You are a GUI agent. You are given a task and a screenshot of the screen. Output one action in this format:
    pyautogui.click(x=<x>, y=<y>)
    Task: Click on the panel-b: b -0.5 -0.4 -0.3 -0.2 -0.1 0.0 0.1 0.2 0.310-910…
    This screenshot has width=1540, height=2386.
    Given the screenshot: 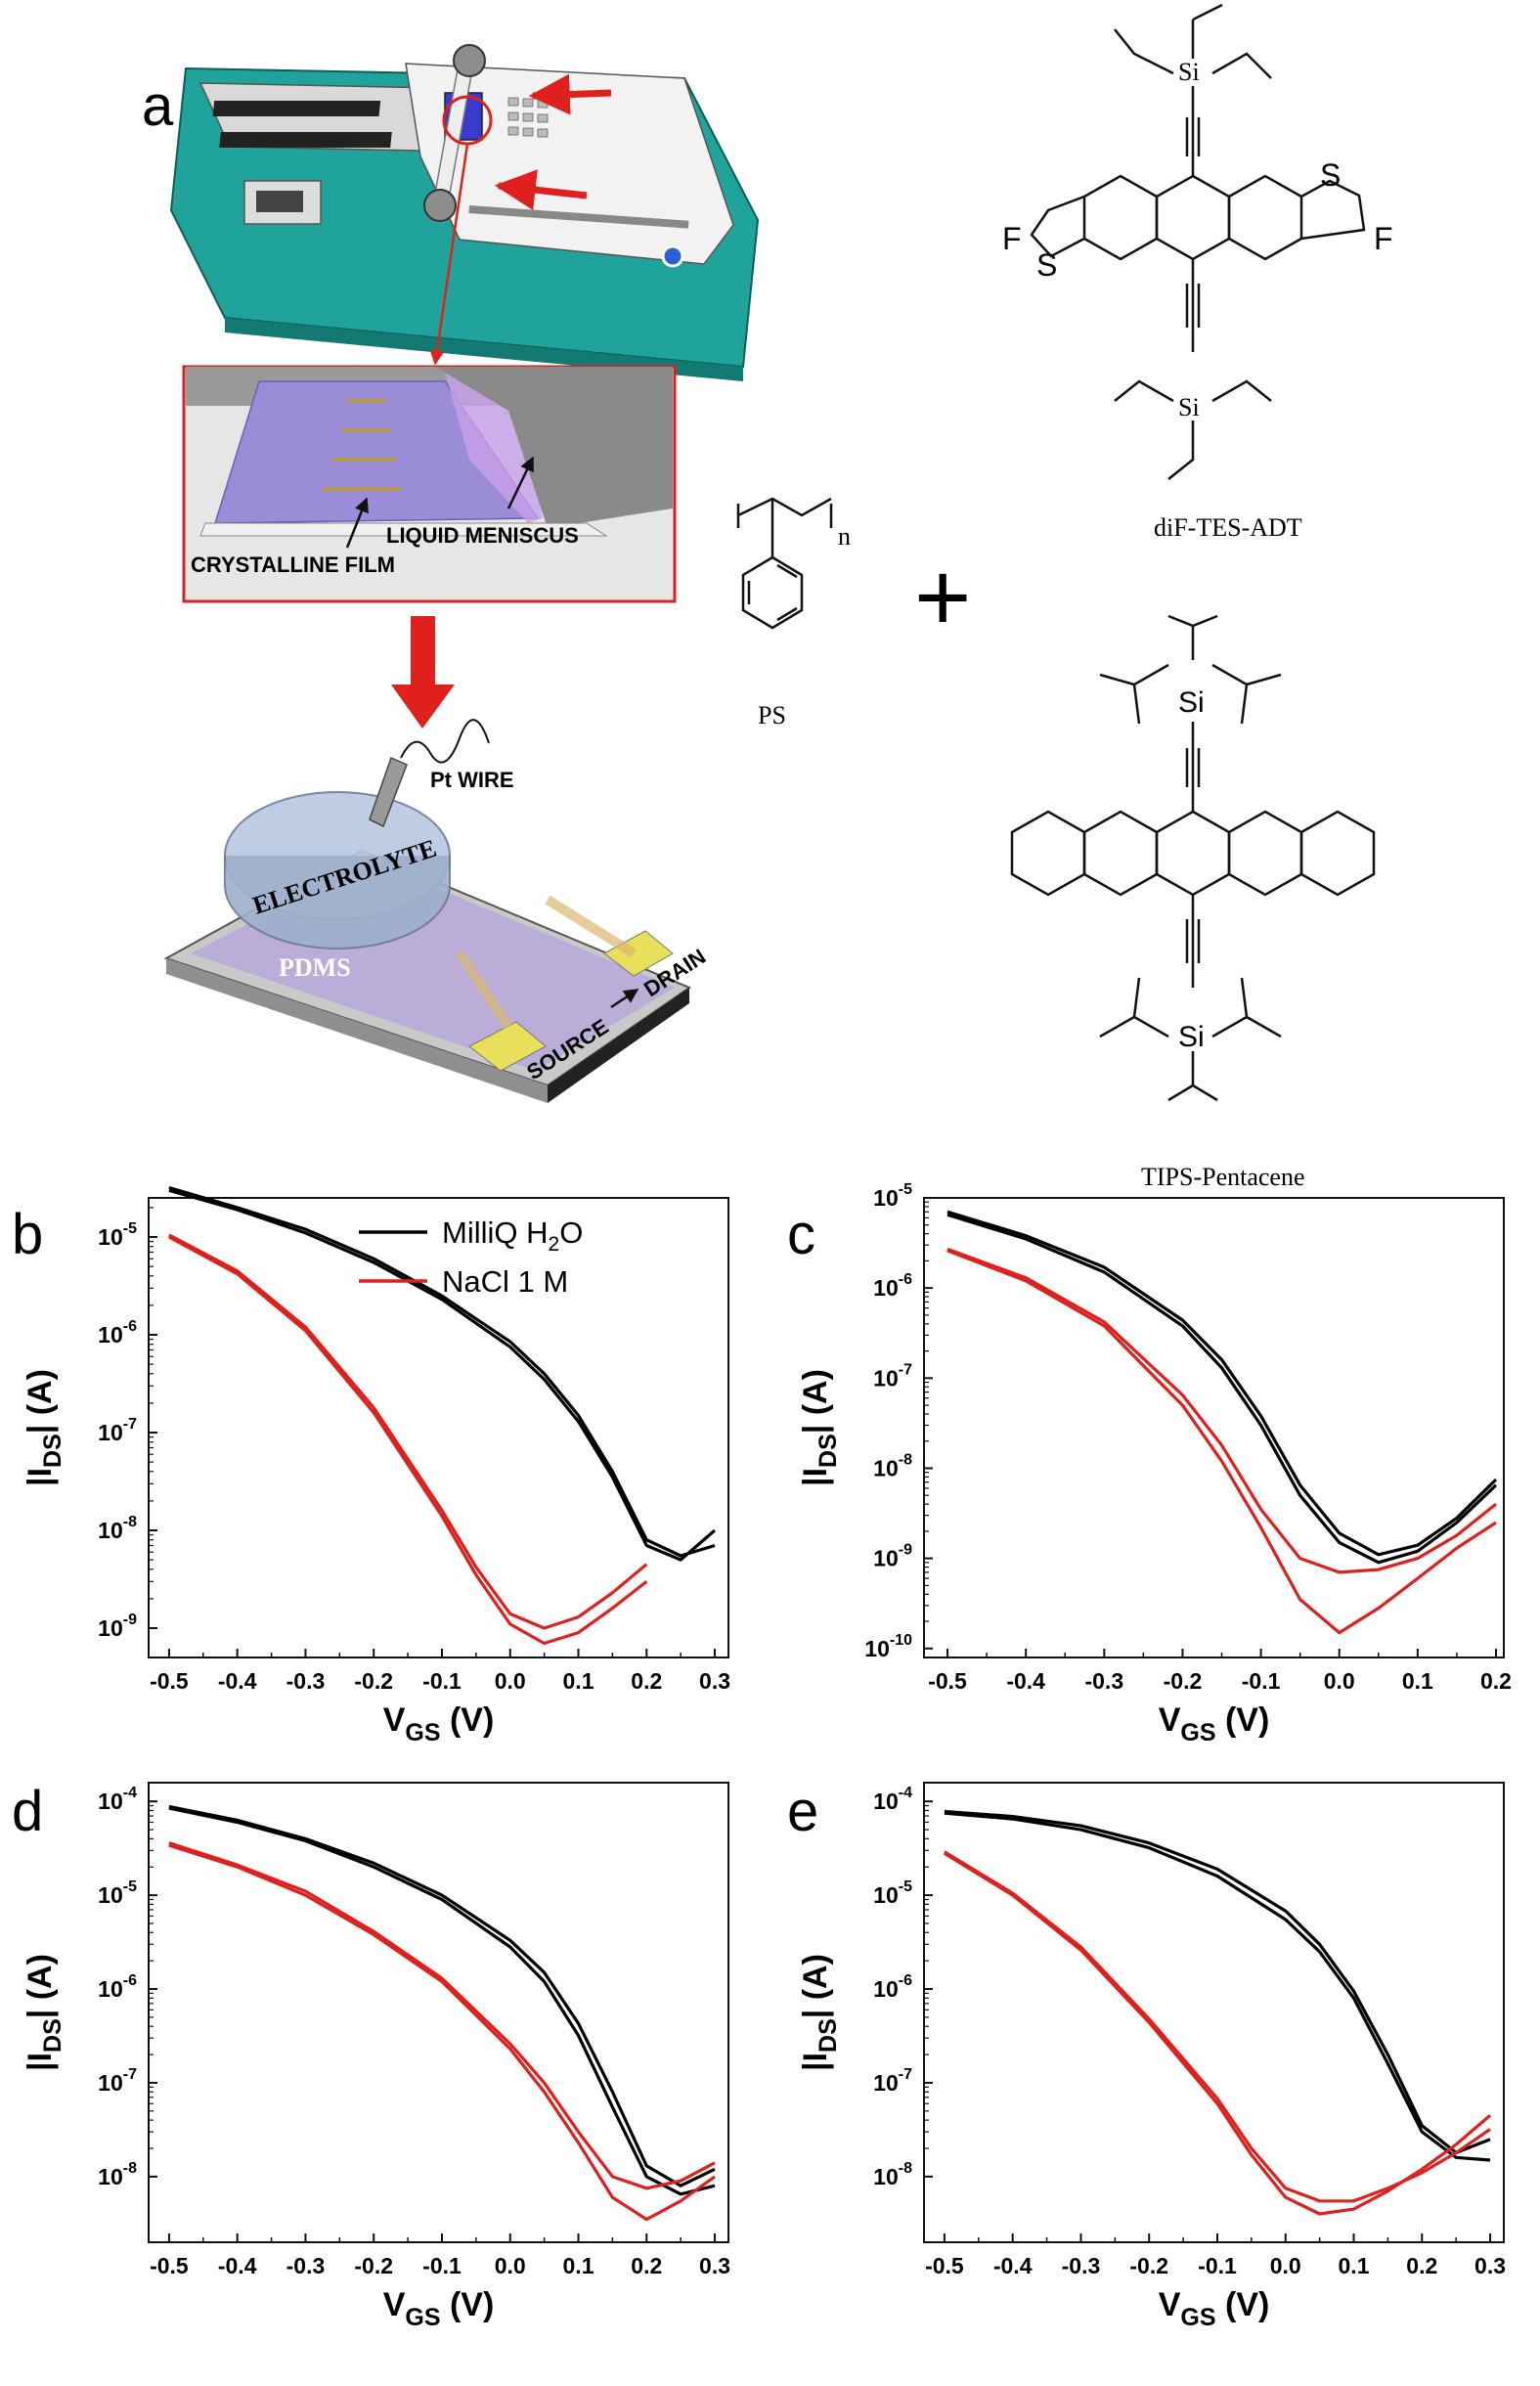 What is the action you would take?
    pyautogui.click(x=371, y=1466)
    